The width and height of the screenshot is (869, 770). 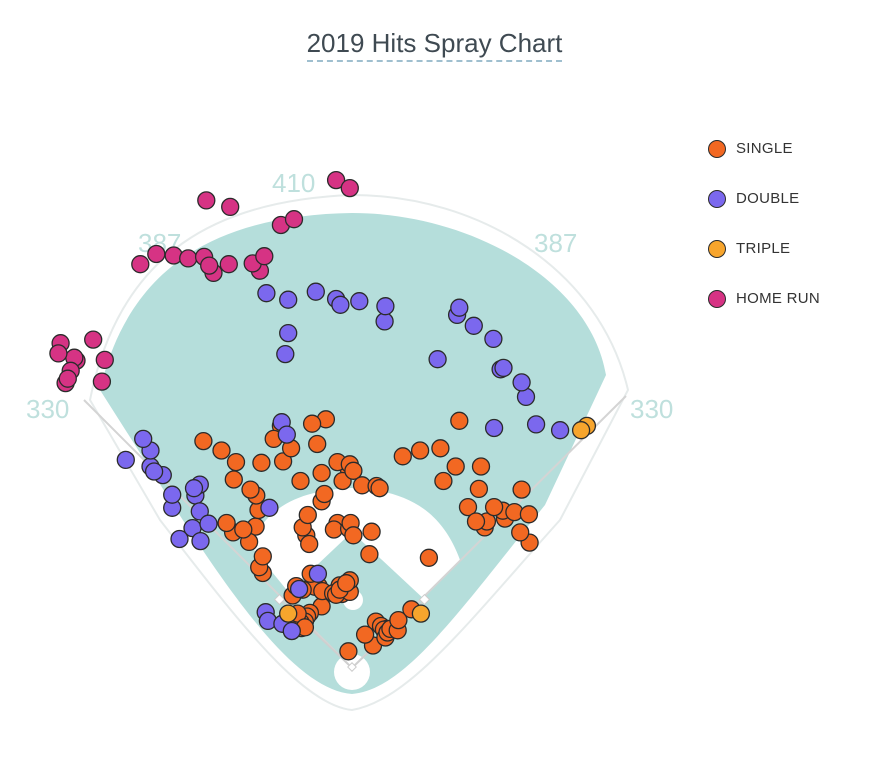 I want to click on legend-item-single: SINGLE, so click(x=764, y=148).